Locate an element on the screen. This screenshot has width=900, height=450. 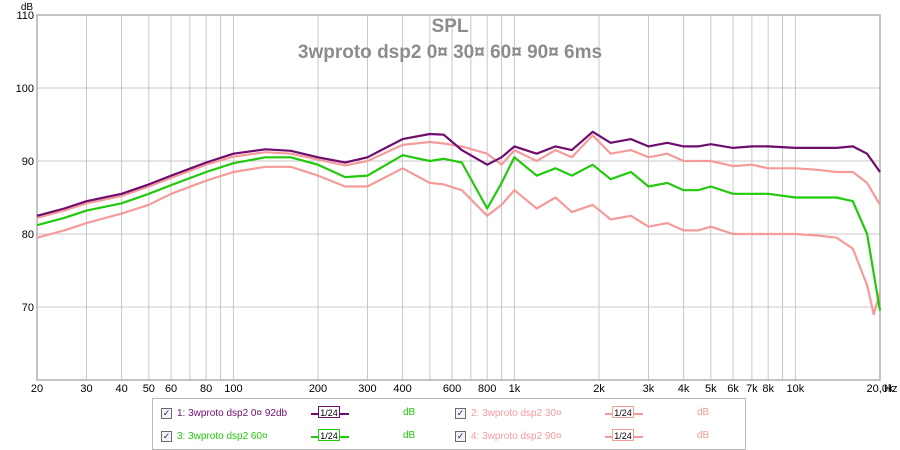
x-tick-label: 600 is located at coordinates (452, 389).